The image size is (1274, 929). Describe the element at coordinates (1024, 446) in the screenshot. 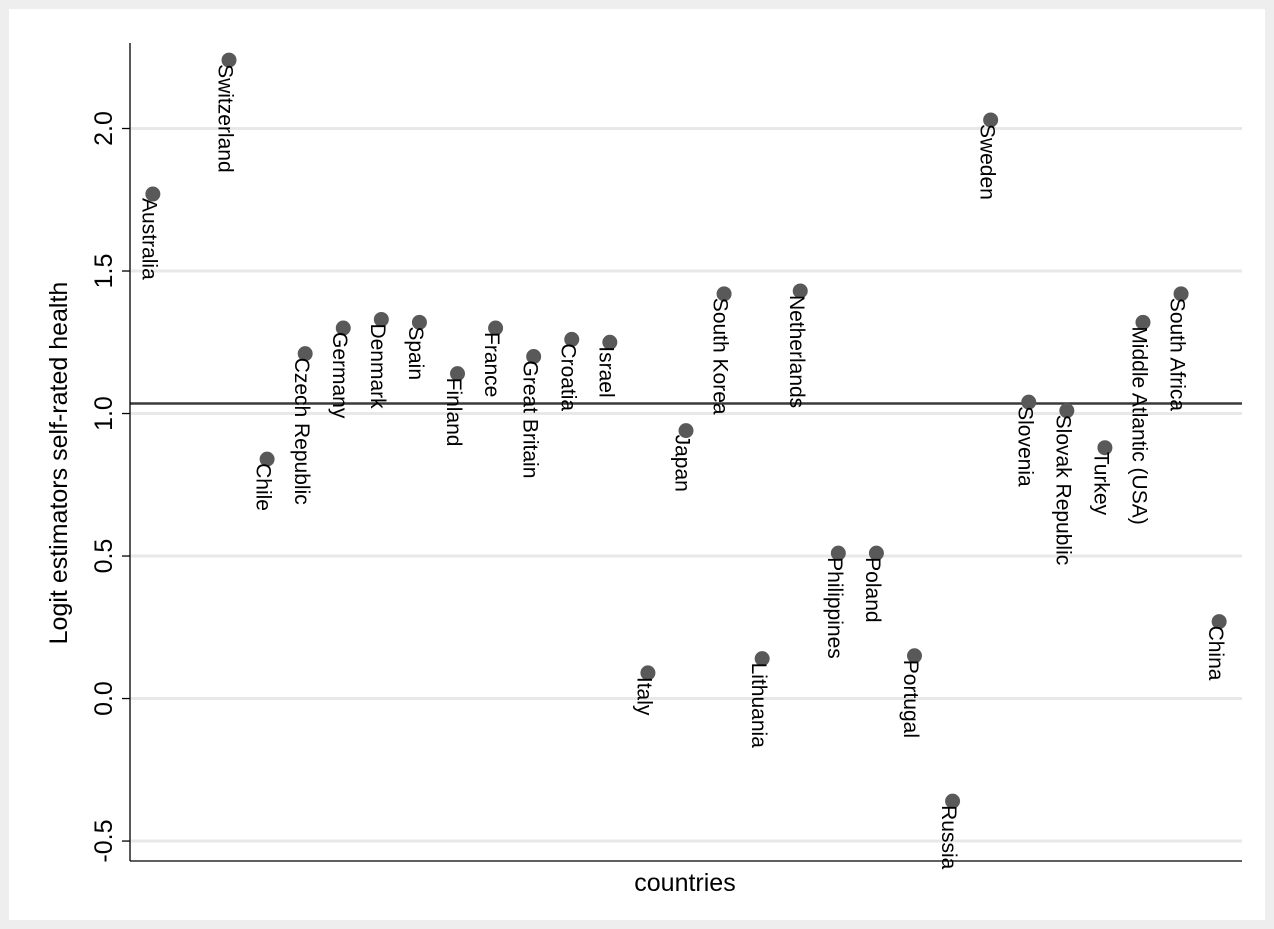

I see `point-label: Slovenia` at that location.